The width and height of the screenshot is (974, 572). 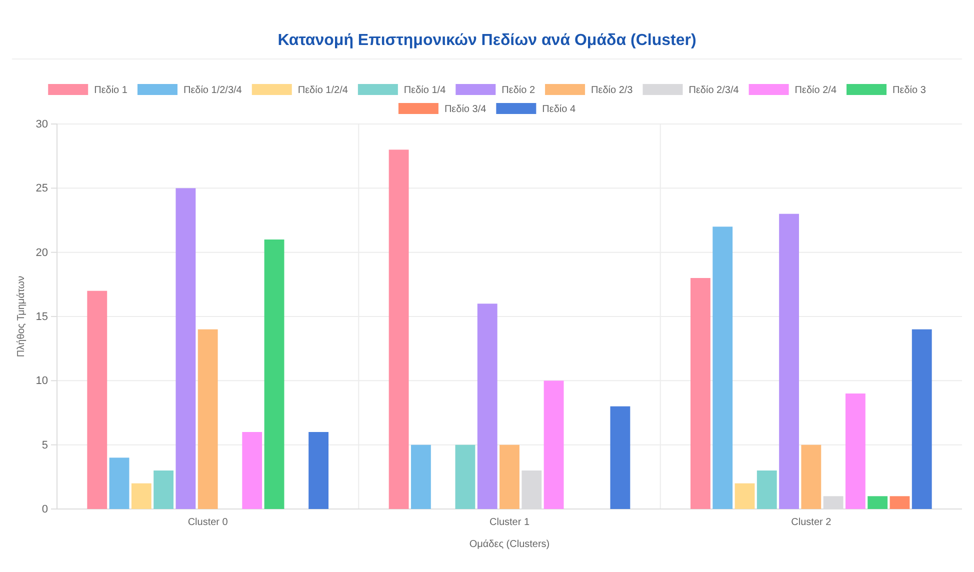 I want to click on y-tick-label: 5, so click(x=45, y=445).